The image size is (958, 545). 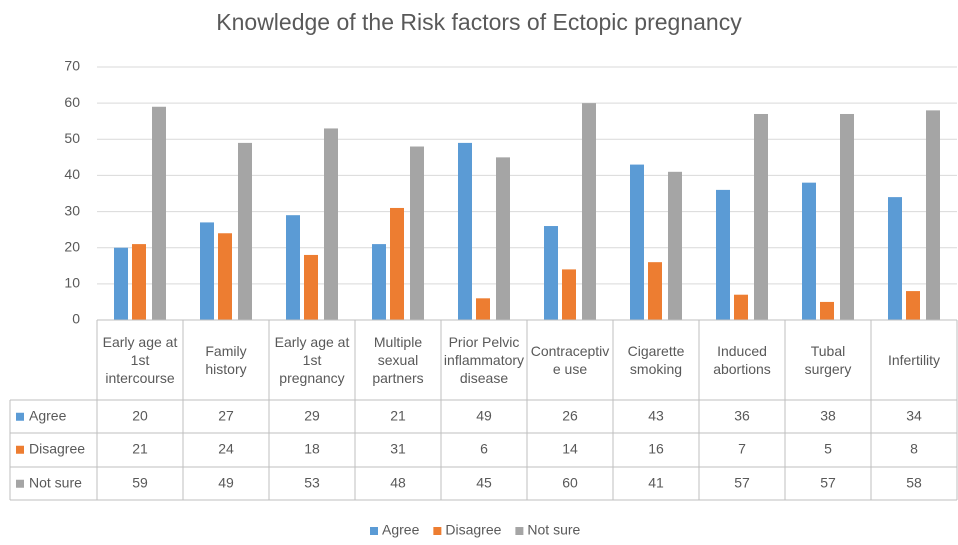 I want to click on table-value: 24, so click(x=226, y=448).